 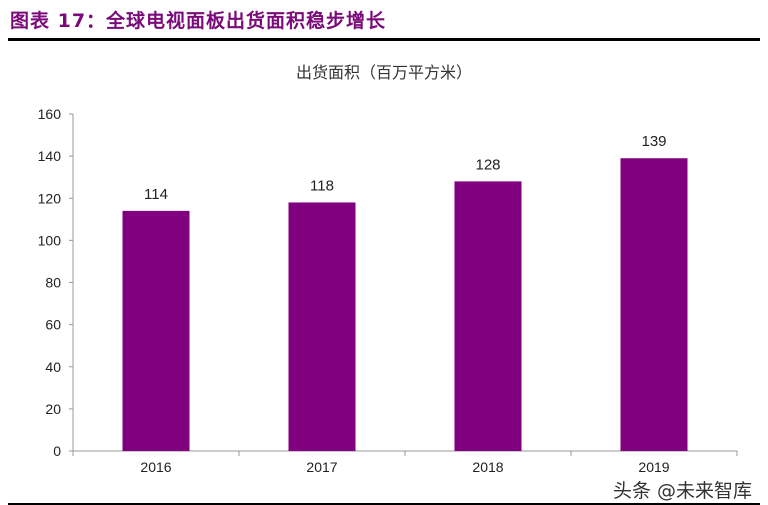 What do you see at coordinates (654, 304) in the screenshot?
I see `bar-2019` at bounding box center [654, 304].